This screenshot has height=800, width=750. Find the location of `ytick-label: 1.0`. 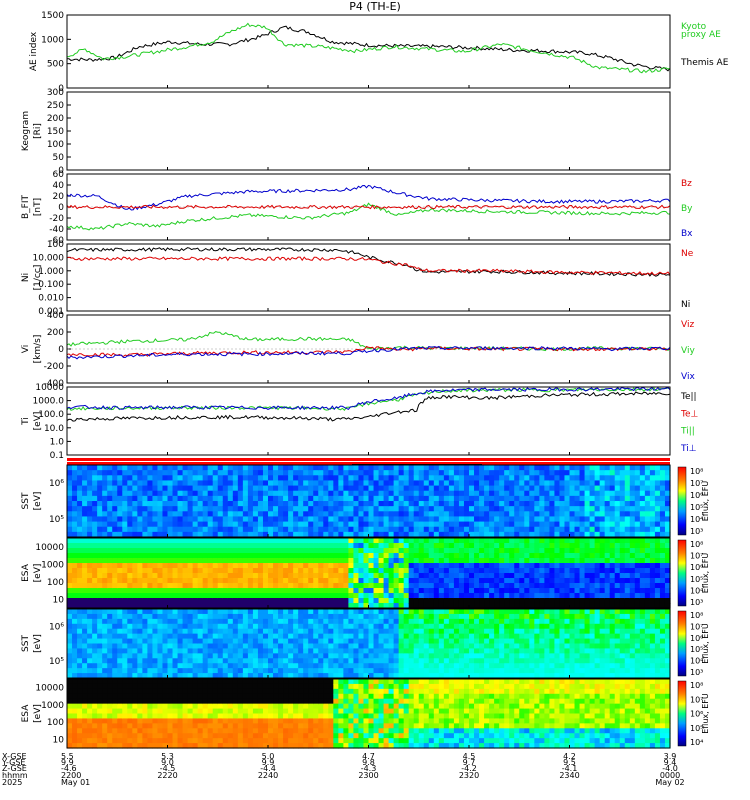

ytick-label: 1.0 is located at coordinates (57, 442).